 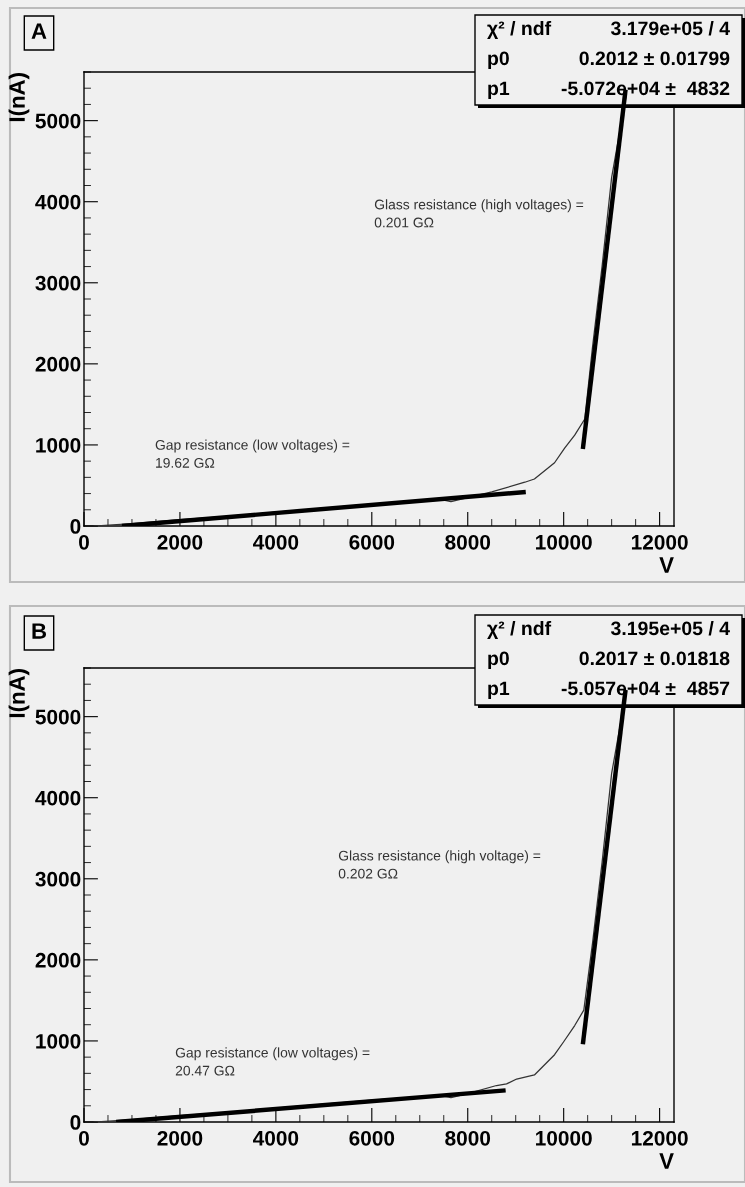 I want to click on annotation: Gap resistance (low voltages) = 20.47 GΩ, so click(x=272, y=1061).